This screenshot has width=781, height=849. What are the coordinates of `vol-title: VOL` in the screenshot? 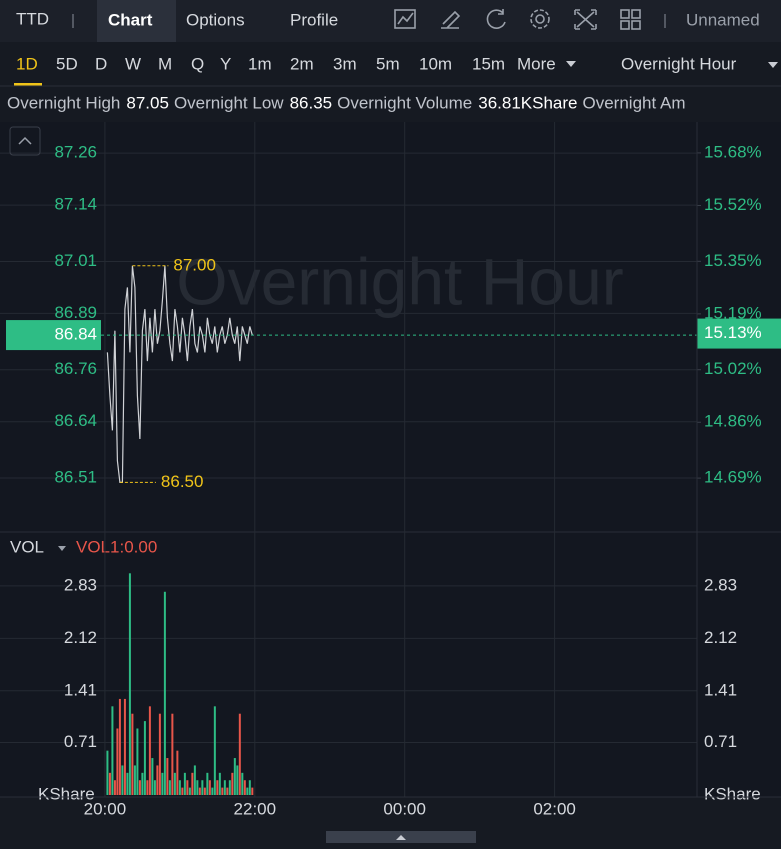 It's located at (27, 546).